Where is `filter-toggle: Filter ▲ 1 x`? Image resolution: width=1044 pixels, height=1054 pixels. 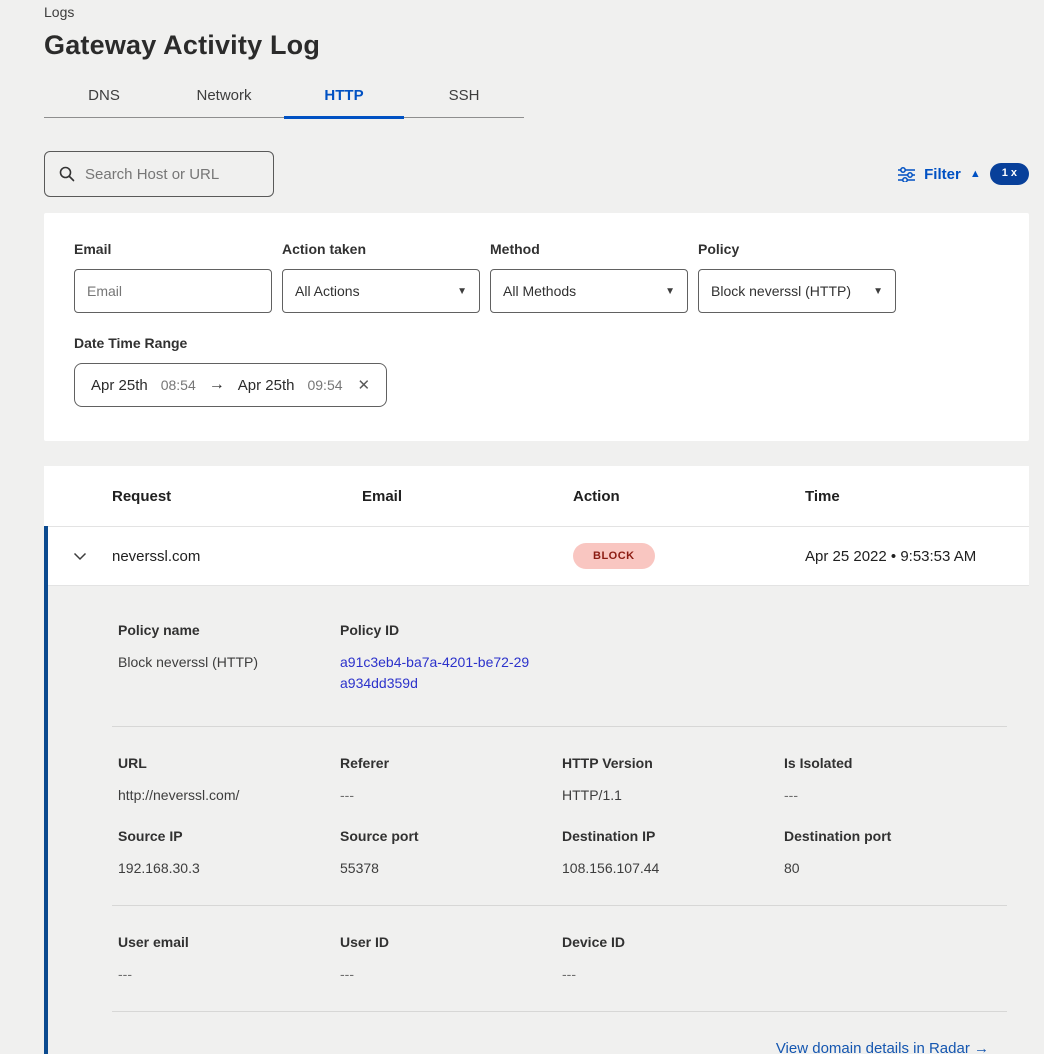
filter-toggle: Filter ▲ 1 x is located at coordinates (963, 174).